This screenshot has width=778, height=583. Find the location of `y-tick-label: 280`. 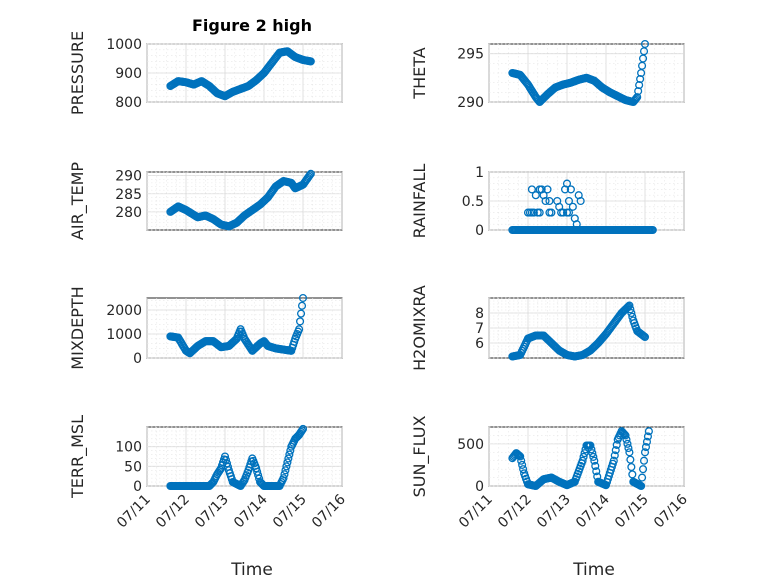

y-tick-label: 280 is located at coordinates (128, 213).